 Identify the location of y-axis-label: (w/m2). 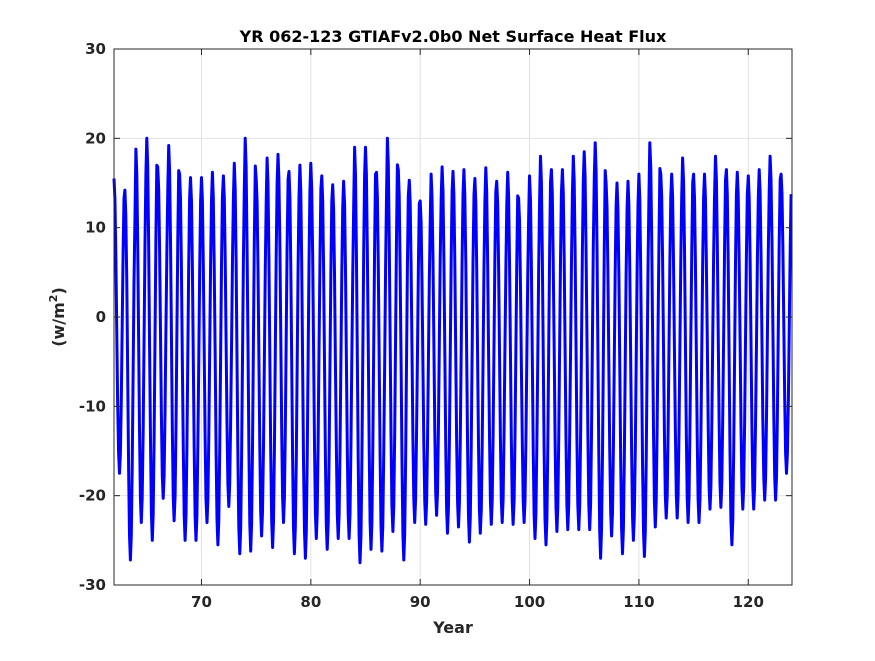
(57, 317).